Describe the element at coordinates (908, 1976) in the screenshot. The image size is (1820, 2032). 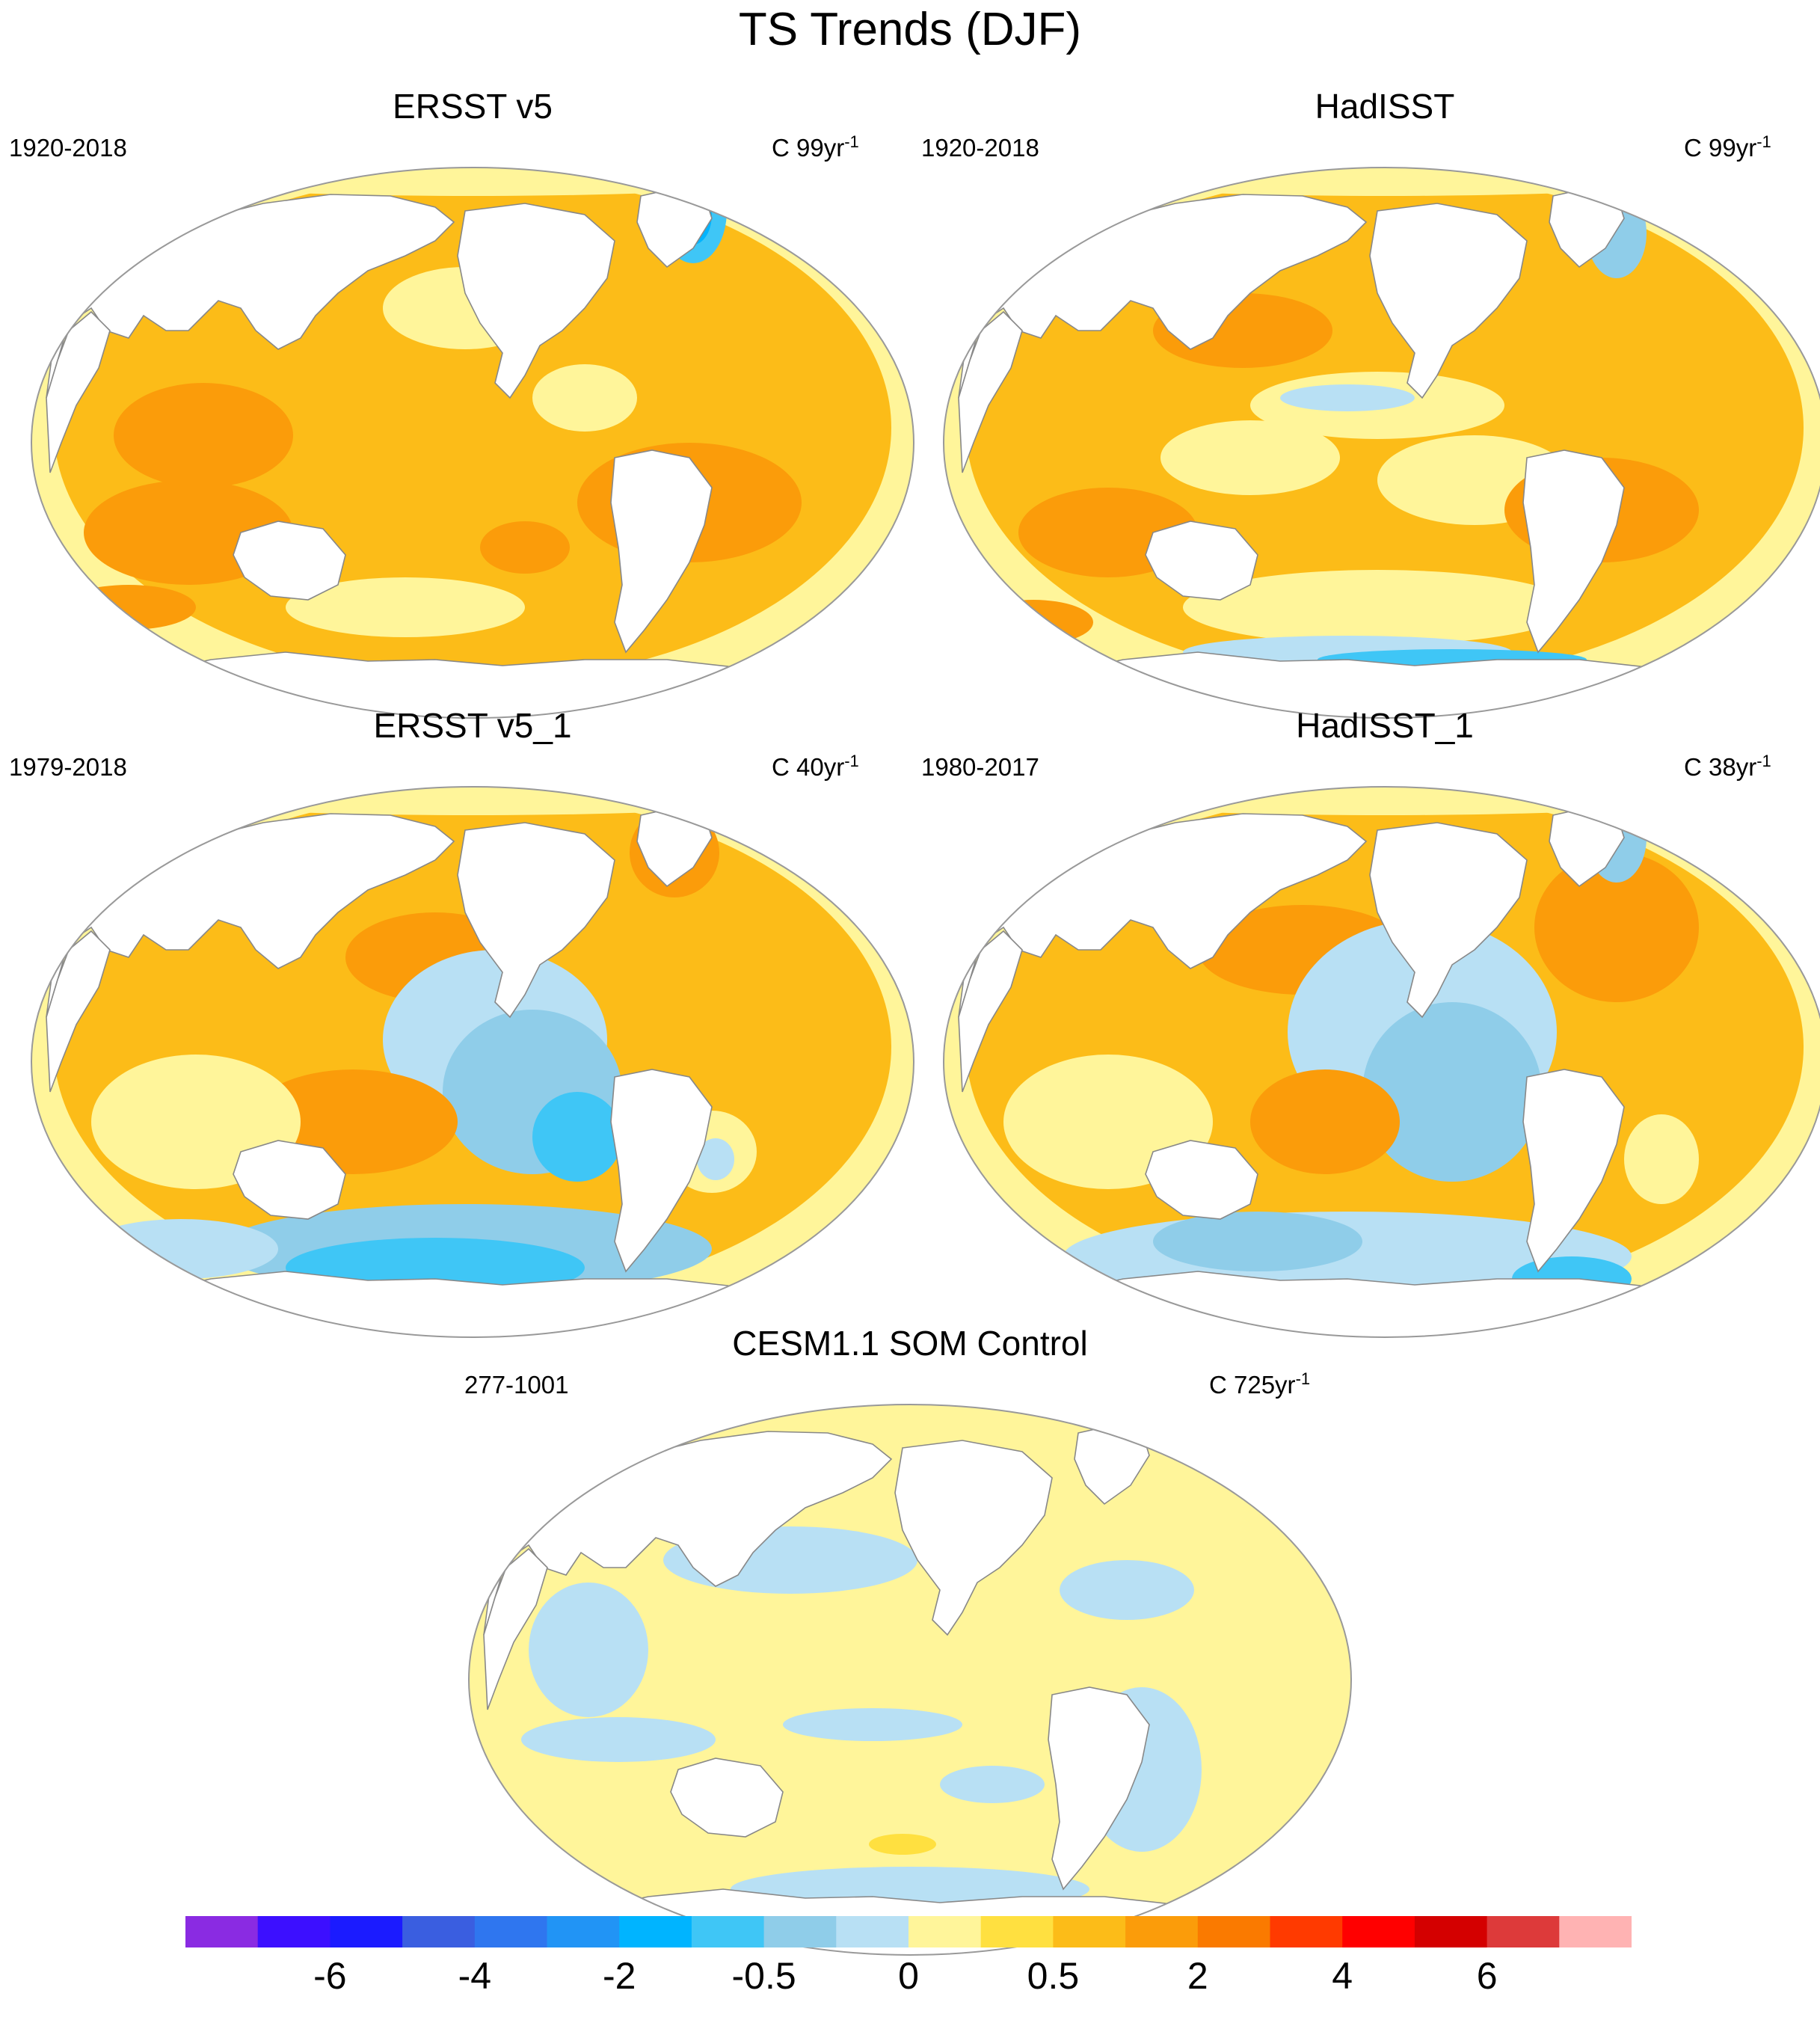
I see `colorbar-tick-label: 0` at that location.